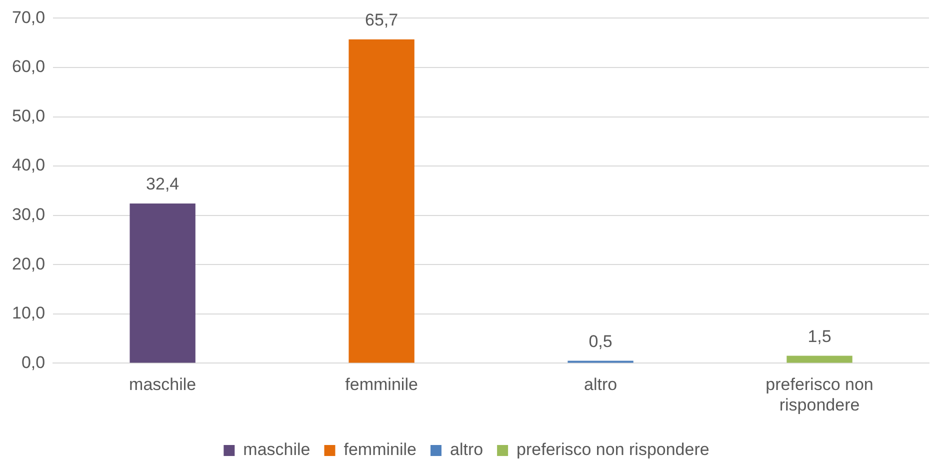 Image resolution: width=935 pixels, height=473 pixels. What do you see at coordinates (33, 362) in the screenshot?
I see `y-tick-label: 0,0` at bounding box center [33, 362].